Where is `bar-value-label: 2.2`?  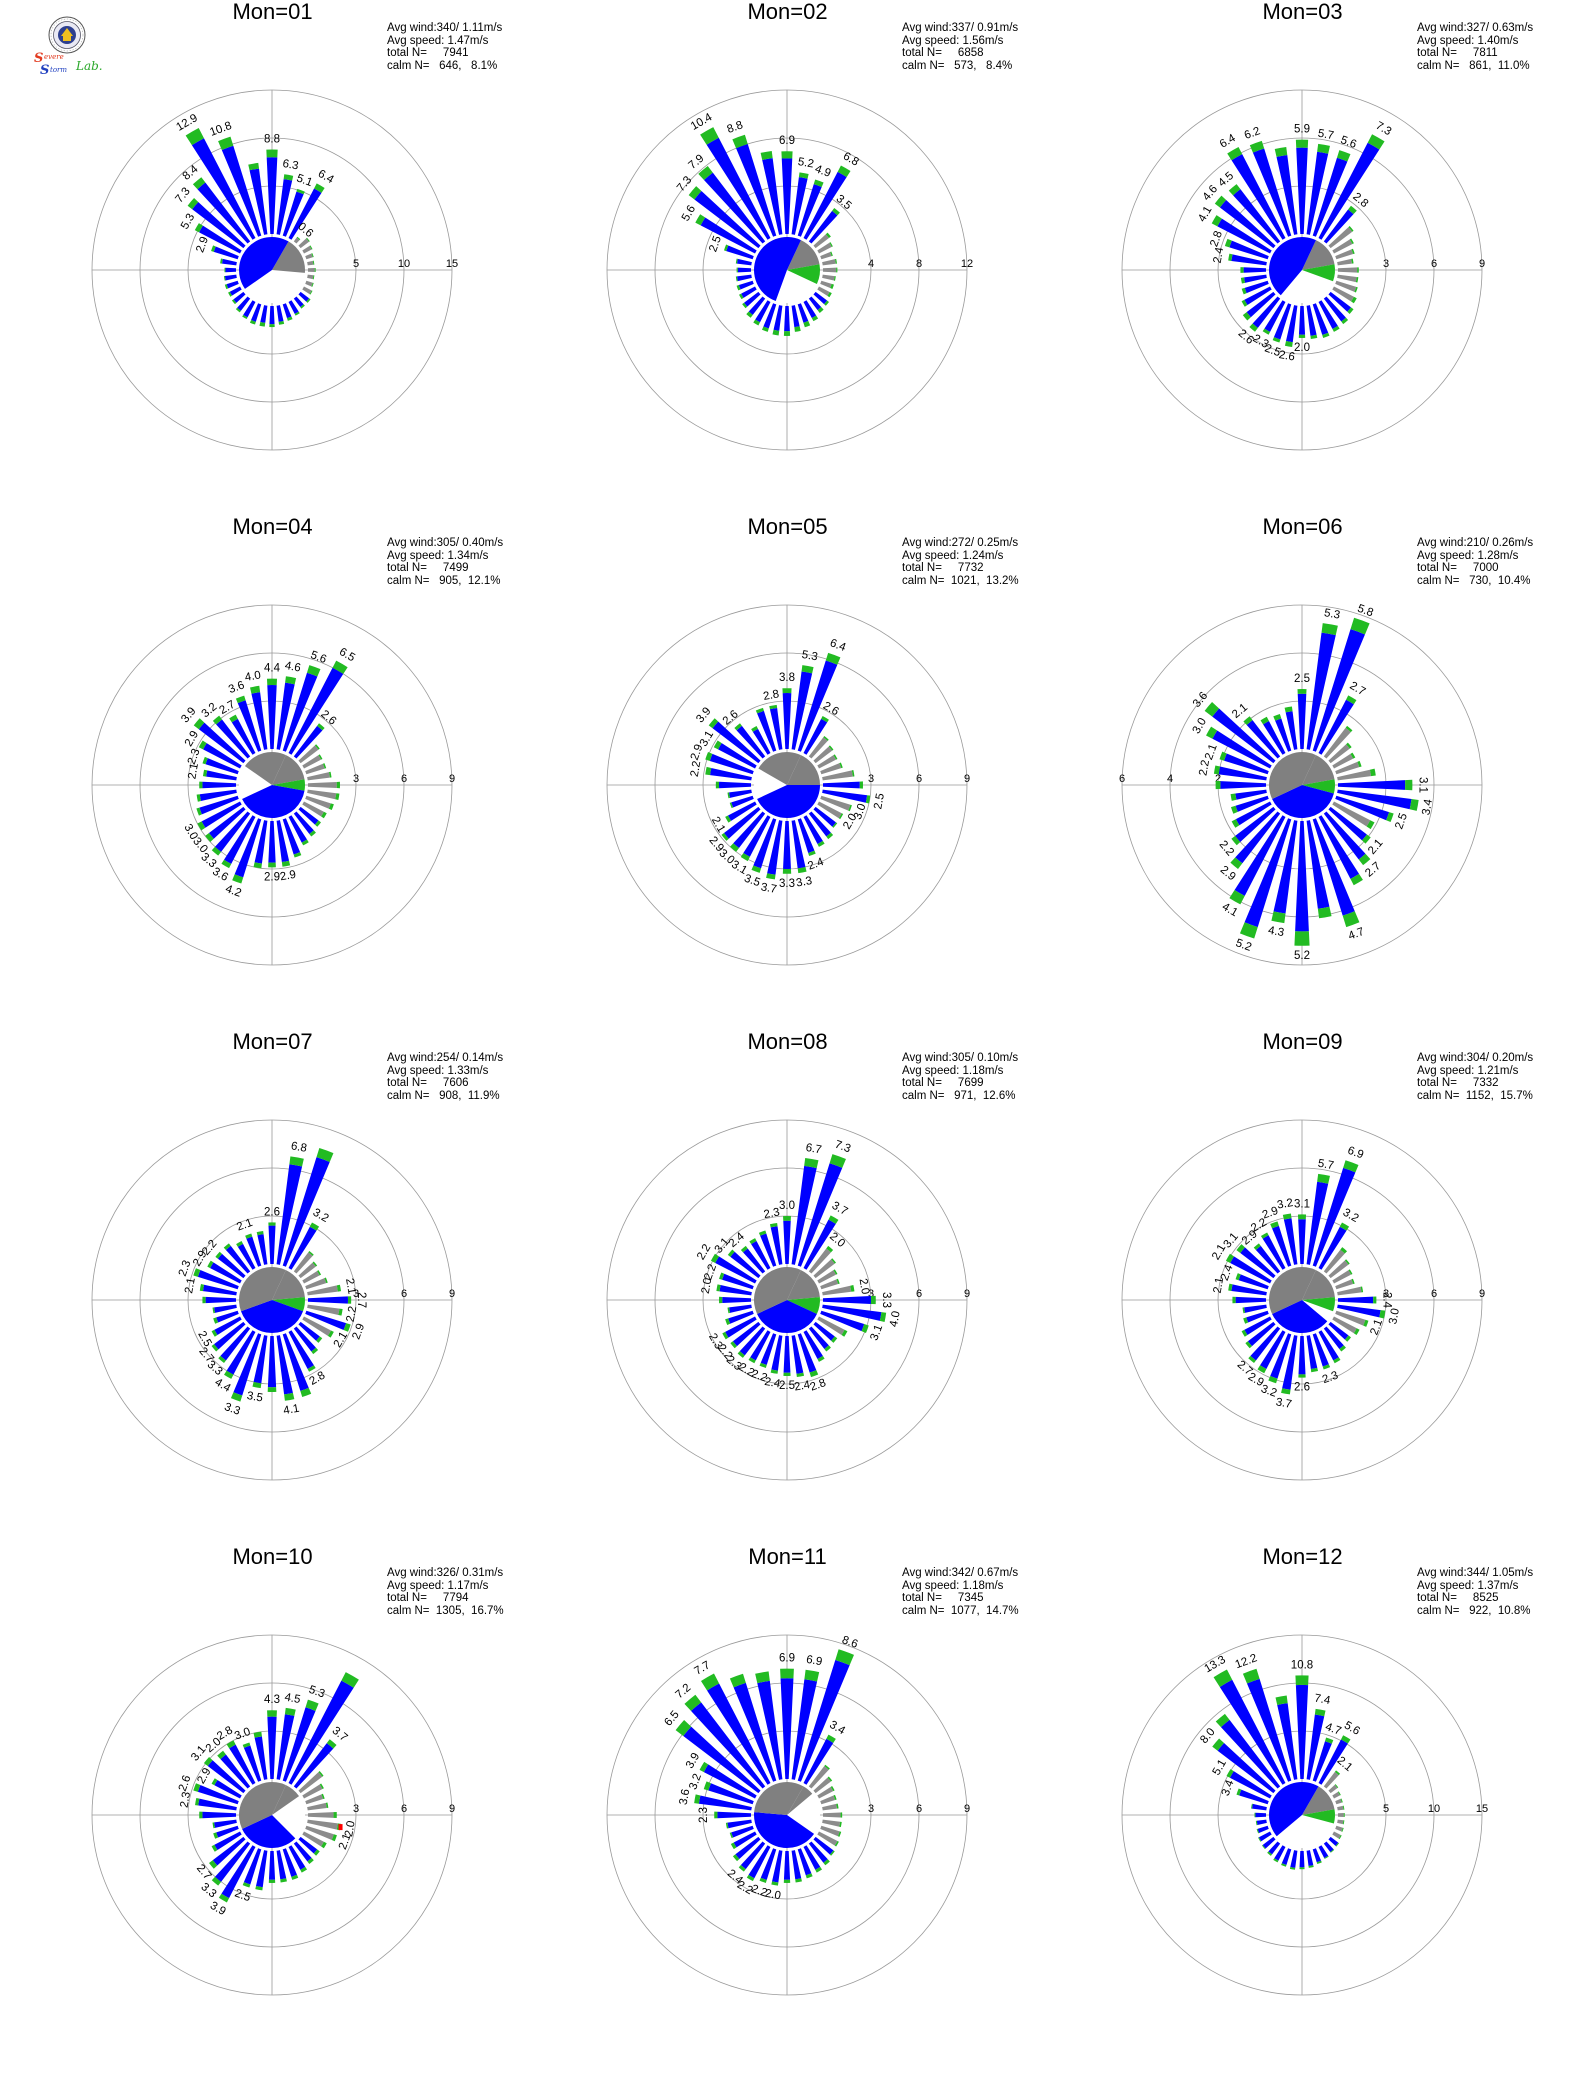
bar-value-label: 2.2 is located at coordinates (710, 1272).